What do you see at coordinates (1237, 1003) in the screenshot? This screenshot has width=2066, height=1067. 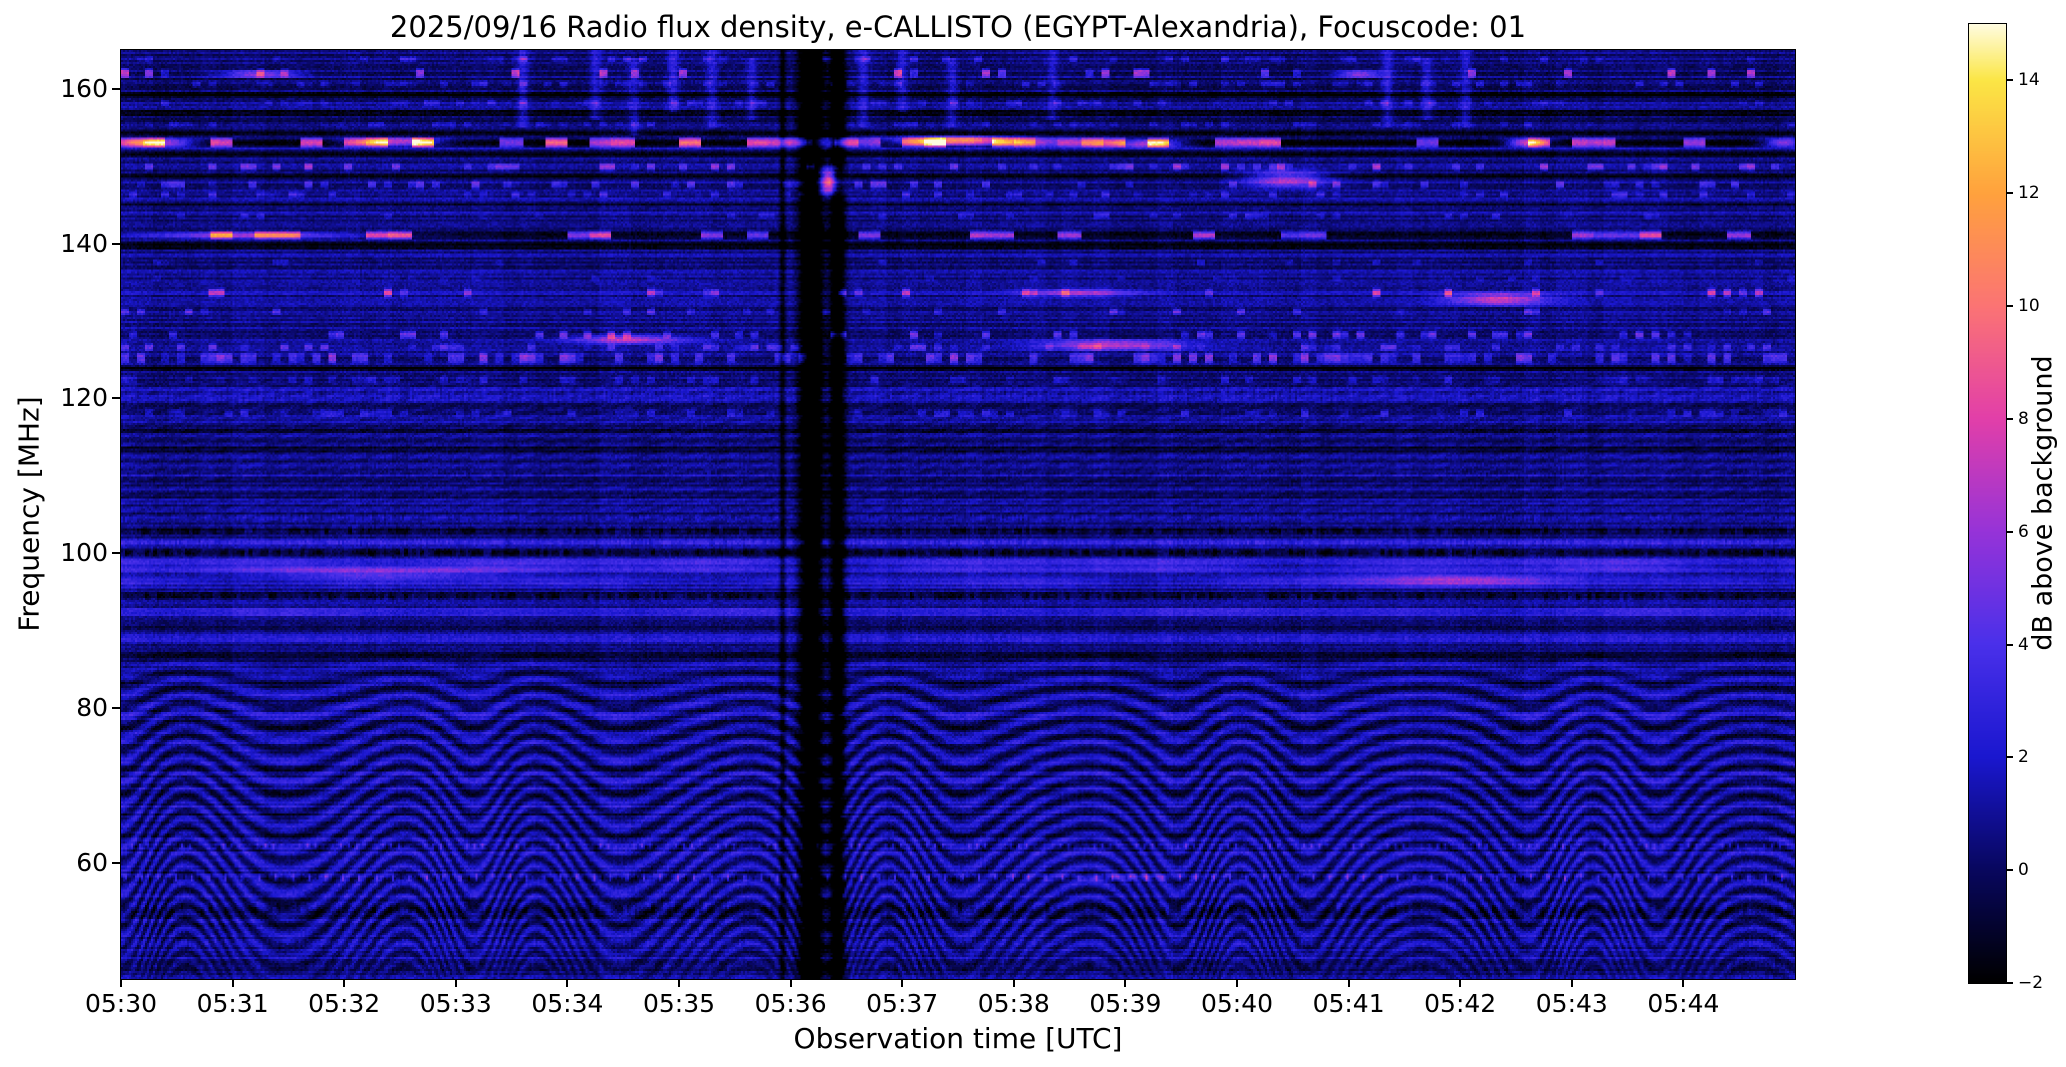 I see `x-tick-label: 05:40` at bounding box center [1237, 1003].